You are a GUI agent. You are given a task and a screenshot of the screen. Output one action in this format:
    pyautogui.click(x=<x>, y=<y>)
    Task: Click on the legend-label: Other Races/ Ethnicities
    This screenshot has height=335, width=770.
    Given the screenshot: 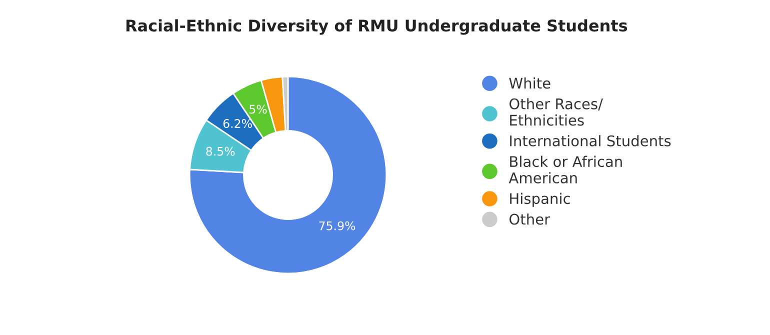 What is the action you would take?
    pyautogui.click(x=556, y=112)
    